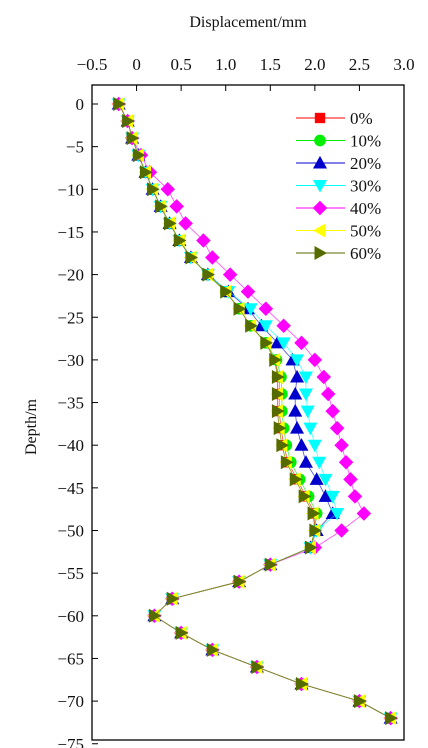  Describe the element at coordinates (70, 189) in the screenshot. I see `y-tick-label: −10` at that location.